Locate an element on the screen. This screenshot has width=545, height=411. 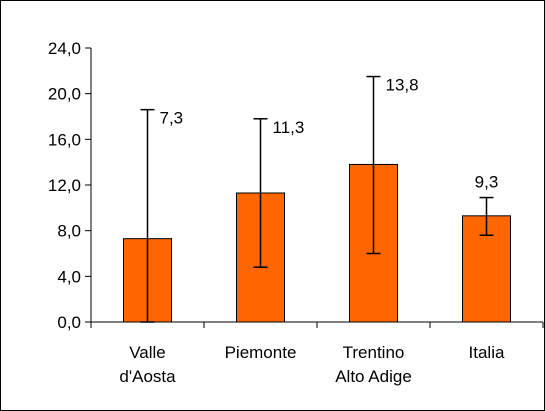
y-tick-label: 20,0 is located at coordinates (64, 94).